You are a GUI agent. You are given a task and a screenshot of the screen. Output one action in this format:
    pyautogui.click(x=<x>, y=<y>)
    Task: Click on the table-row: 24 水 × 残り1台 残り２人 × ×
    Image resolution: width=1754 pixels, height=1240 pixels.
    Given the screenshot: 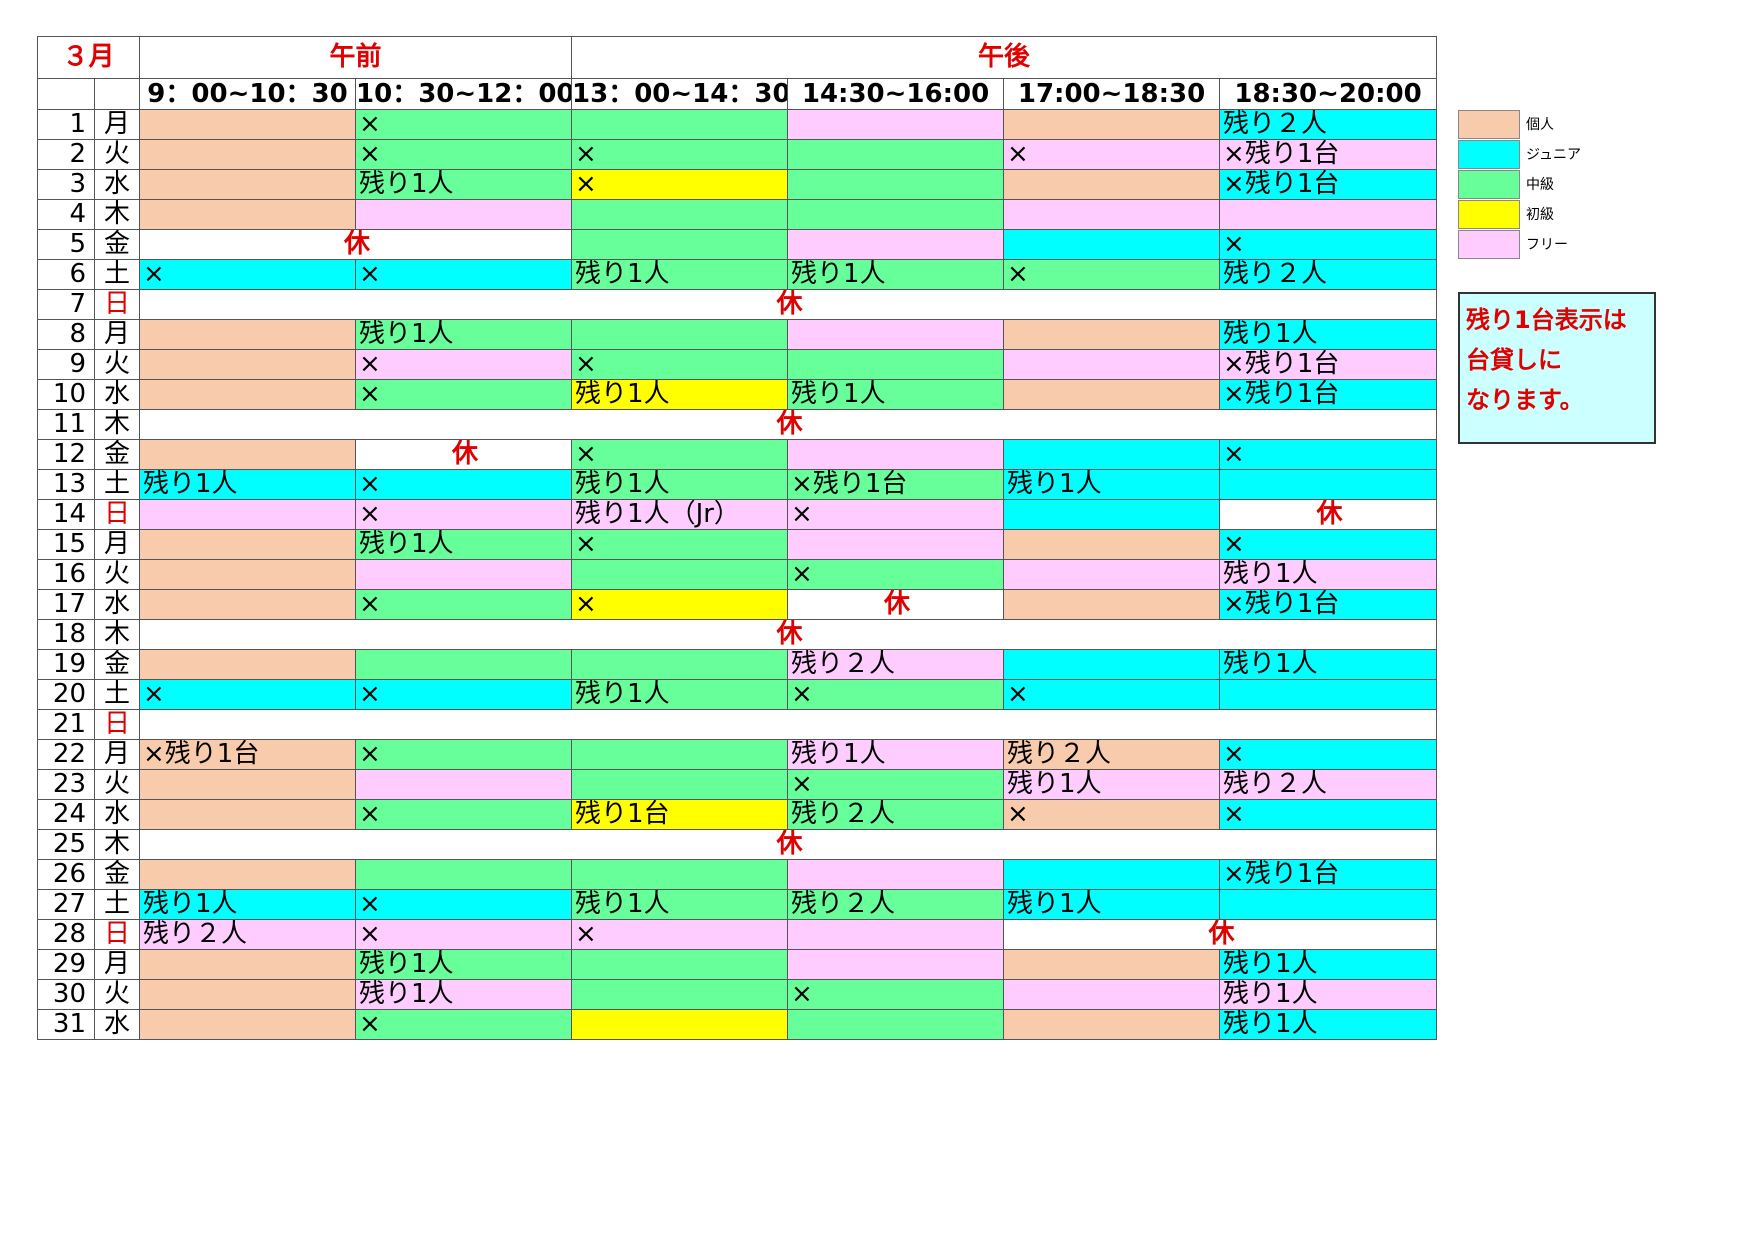 What is the action you would take?
    pyautogui.click(x=737, y=814)
    